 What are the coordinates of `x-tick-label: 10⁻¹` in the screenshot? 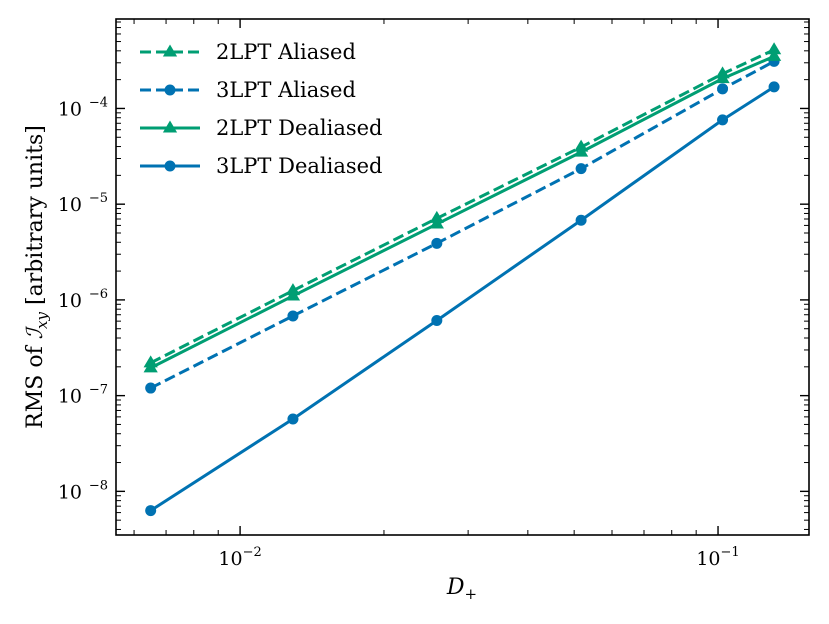 It's located at (717, 557).